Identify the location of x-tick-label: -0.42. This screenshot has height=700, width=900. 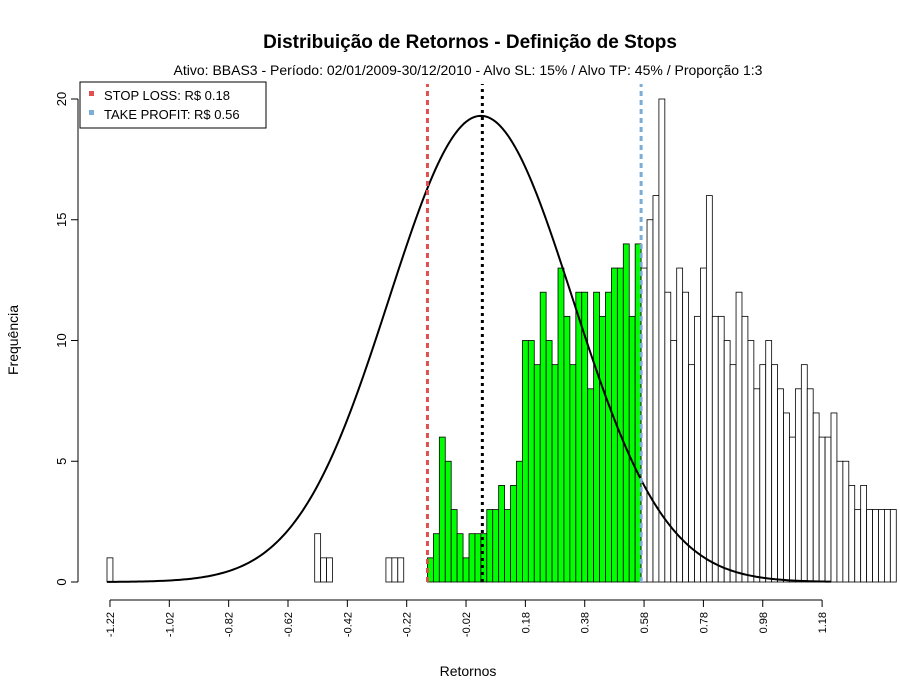
(348, 624).